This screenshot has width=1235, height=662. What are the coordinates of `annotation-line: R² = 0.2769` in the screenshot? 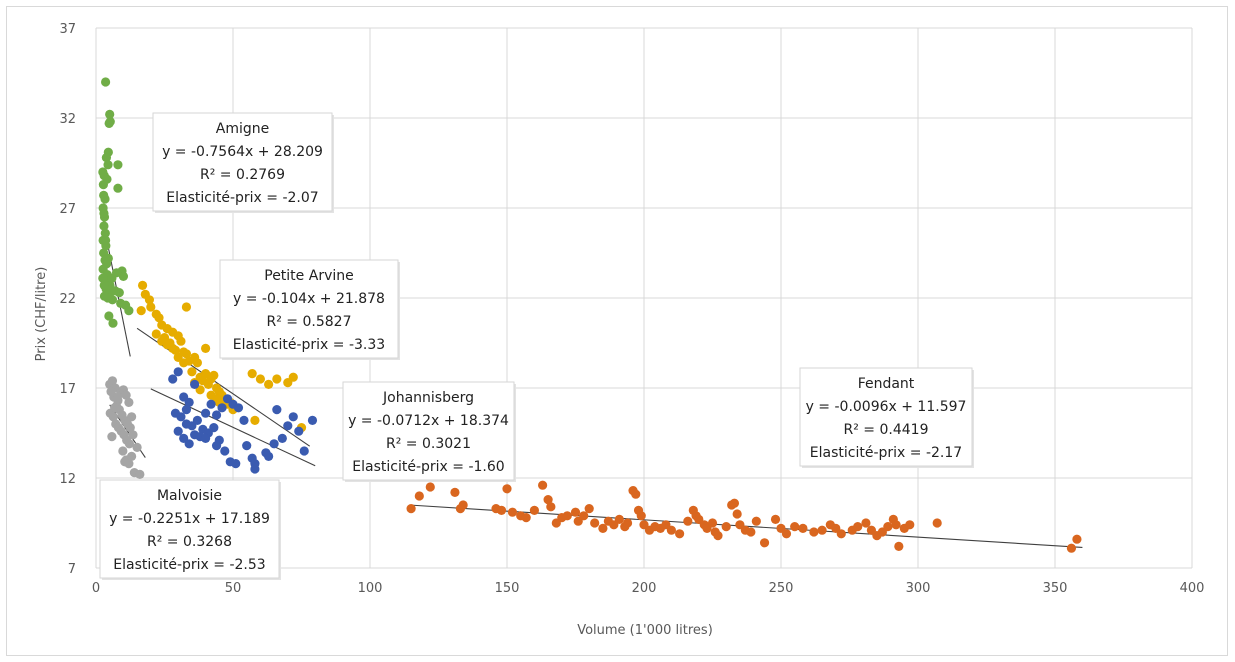 It's located at (242, 175).